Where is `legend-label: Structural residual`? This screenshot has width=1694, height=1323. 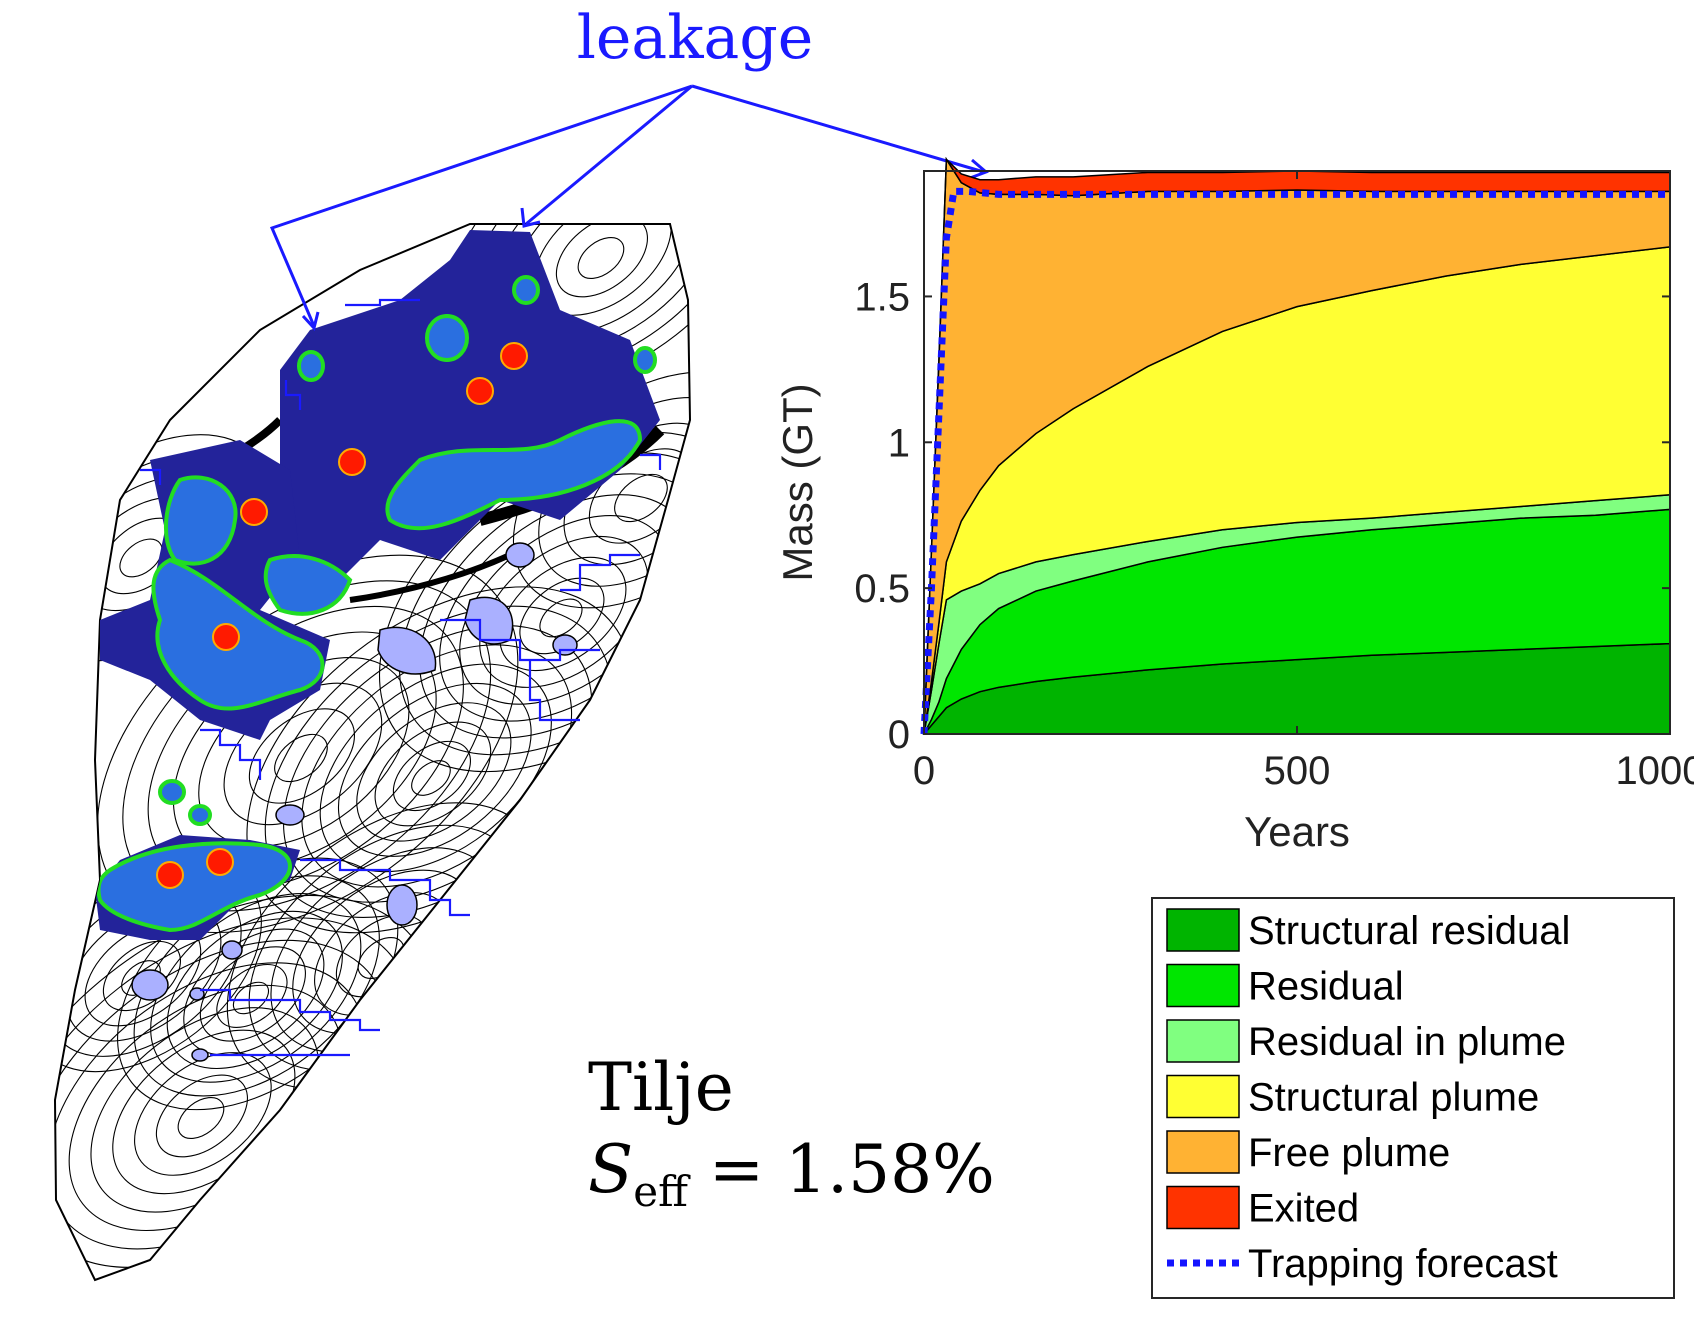 legend-label: Structural residual is located at coordinates (1409, 931).